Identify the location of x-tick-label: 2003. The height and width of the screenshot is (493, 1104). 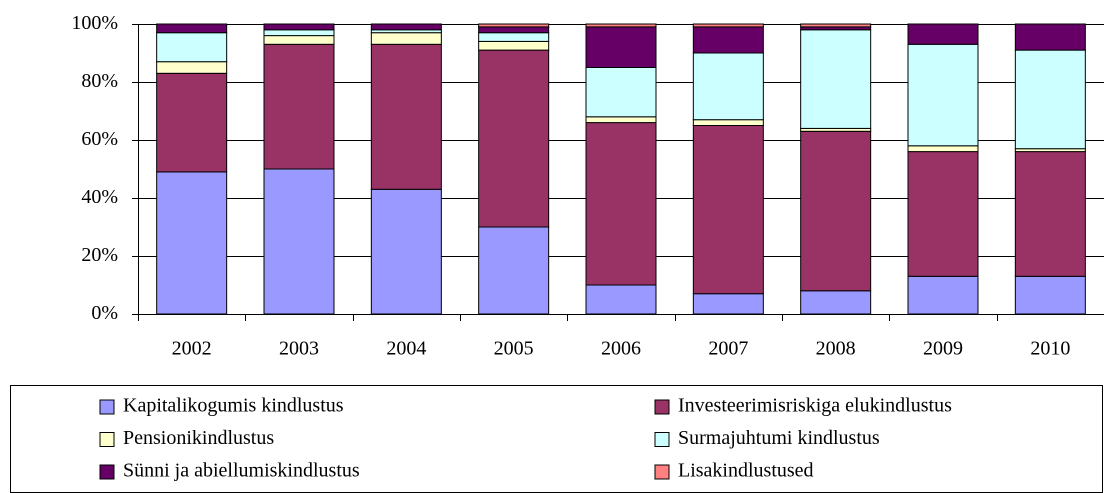
(299, 349).